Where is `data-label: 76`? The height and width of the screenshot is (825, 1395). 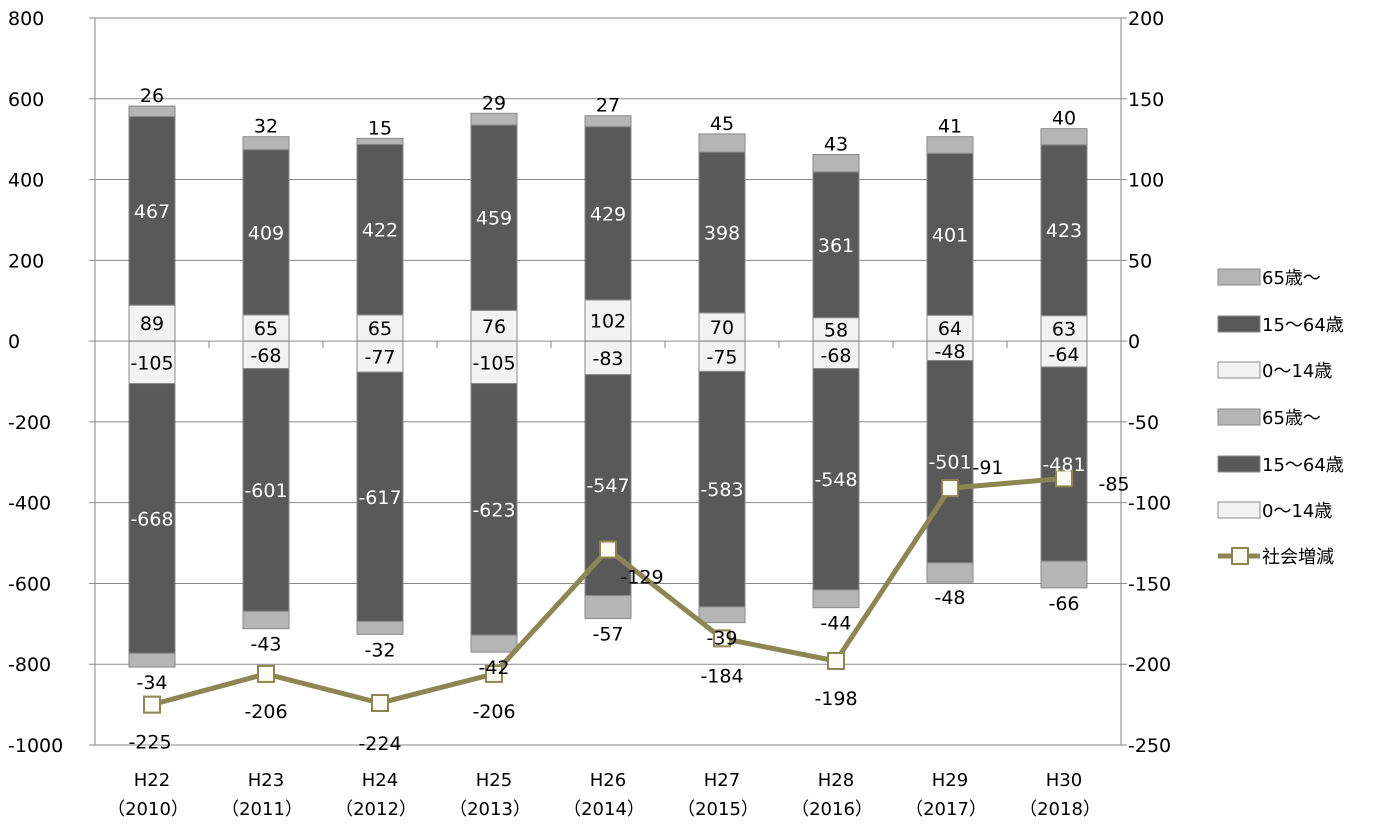 data-label: 76 is located at coordinates (494, 327).